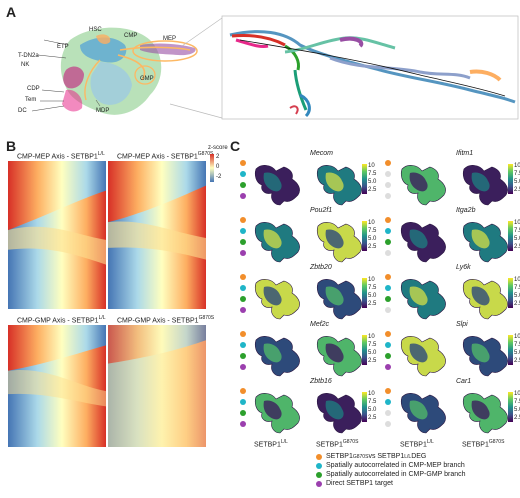  What do you see at coordinates (218, 167) in the screenshot?
I see `zscore-tick-mid: 0` at bounding box center [218, 167].